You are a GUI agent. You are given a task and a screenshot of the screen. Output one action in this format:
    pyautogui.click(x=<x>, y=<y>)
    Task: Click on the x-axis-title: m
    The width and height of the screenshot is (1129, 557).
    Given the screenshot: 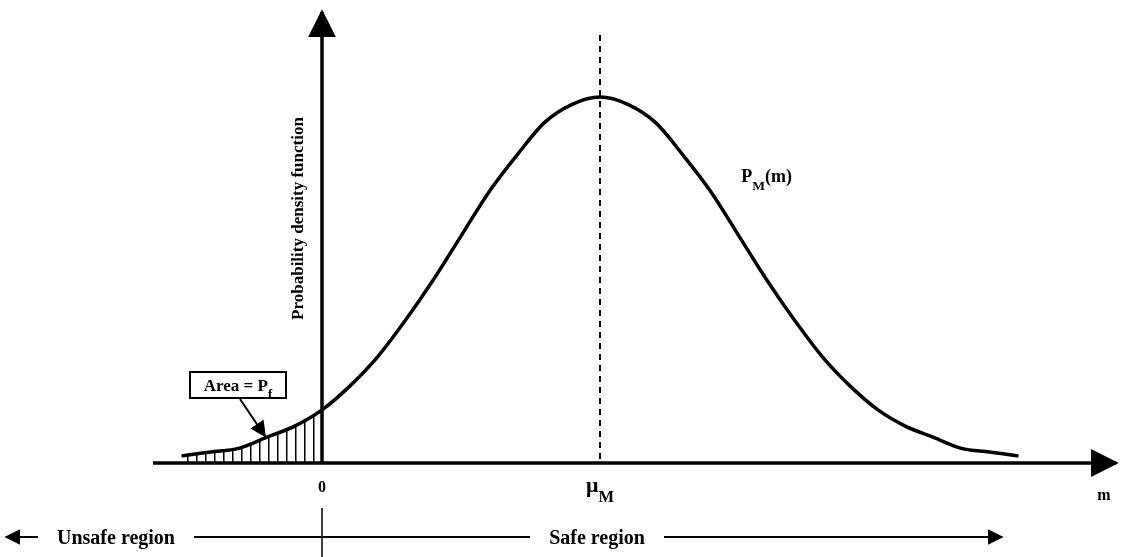 What is the action you would take?
    pyautogui.click(x=1104, y=494)
    